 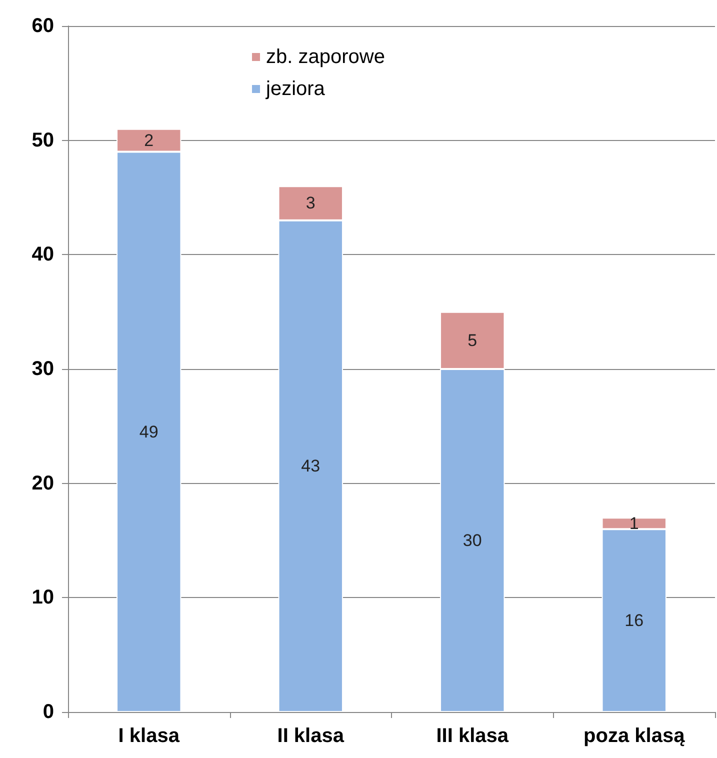 I want to click on x-tick-label: II klasa, so click(x=311, y=736).